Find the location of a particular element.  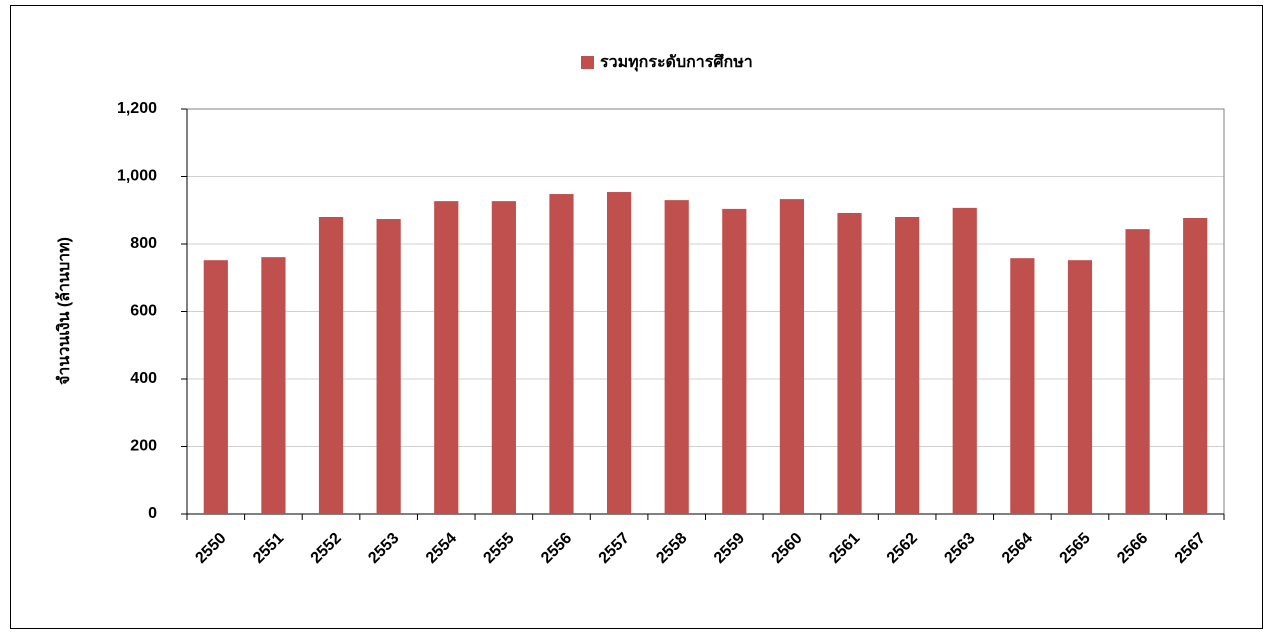

y-tick-label: 1,200 is located at coordinates (137, 108).